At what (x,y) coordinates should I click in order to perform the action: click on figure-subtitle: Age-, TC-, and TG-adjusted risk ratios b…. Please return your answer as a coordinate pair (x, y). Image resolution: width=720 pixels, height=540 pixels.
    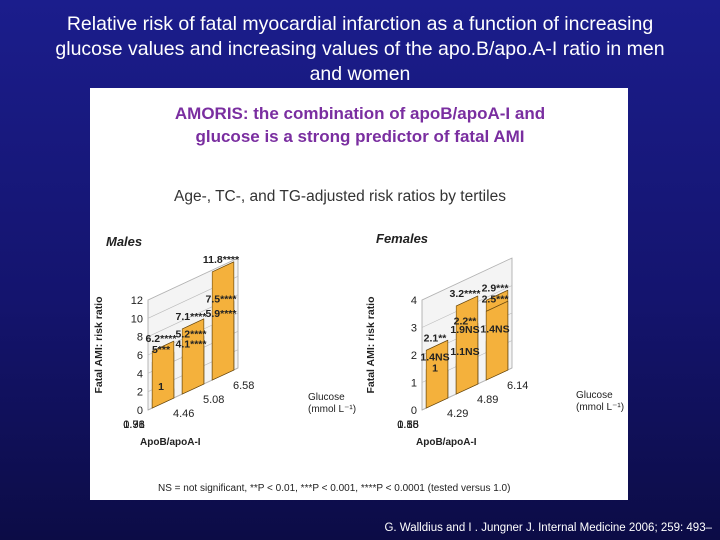
    Looking at the image, I should click on (340, 196).